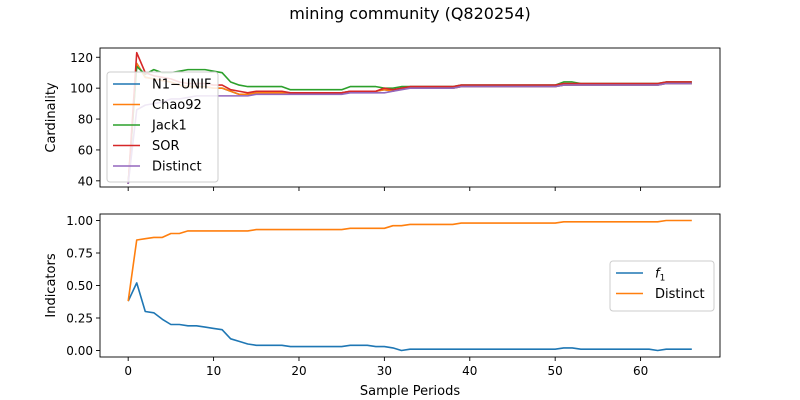  I want to click on y-tick-label: 100, so click(81, 89).